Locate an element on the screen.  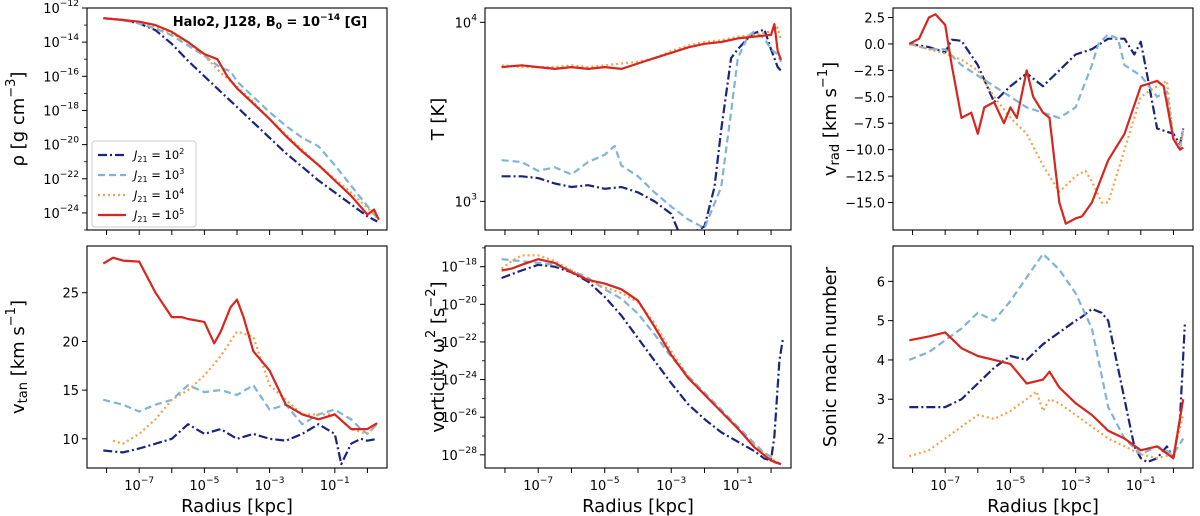
y-tick-label: −2.5 is located at coordinates (869, 71).